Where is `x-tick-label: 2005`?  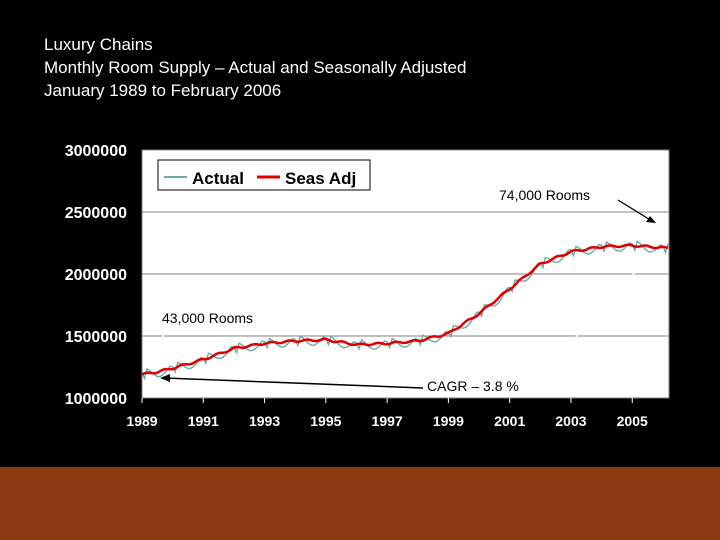 x-tick-label: 2005 is located at coordinates (632, 421).